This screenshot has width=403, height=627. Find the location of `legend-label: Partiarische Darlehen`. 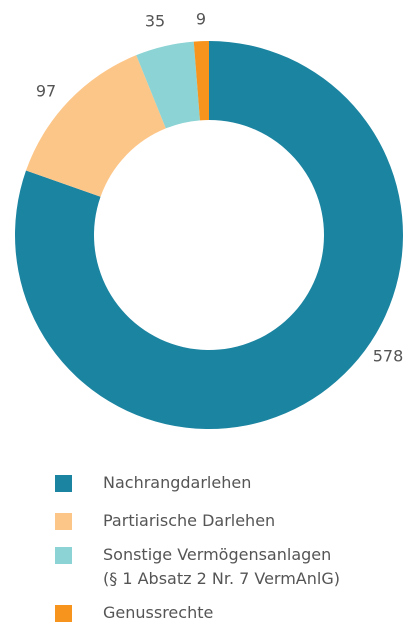

legend-label: Partiarische Darlehen is located at coordinates (189, 520).